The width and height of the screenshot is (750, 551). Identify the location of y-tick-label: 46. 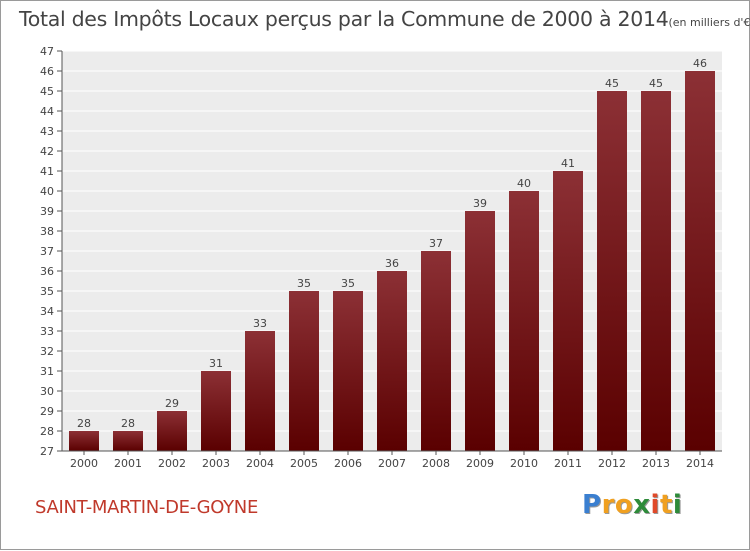
(47, 71).